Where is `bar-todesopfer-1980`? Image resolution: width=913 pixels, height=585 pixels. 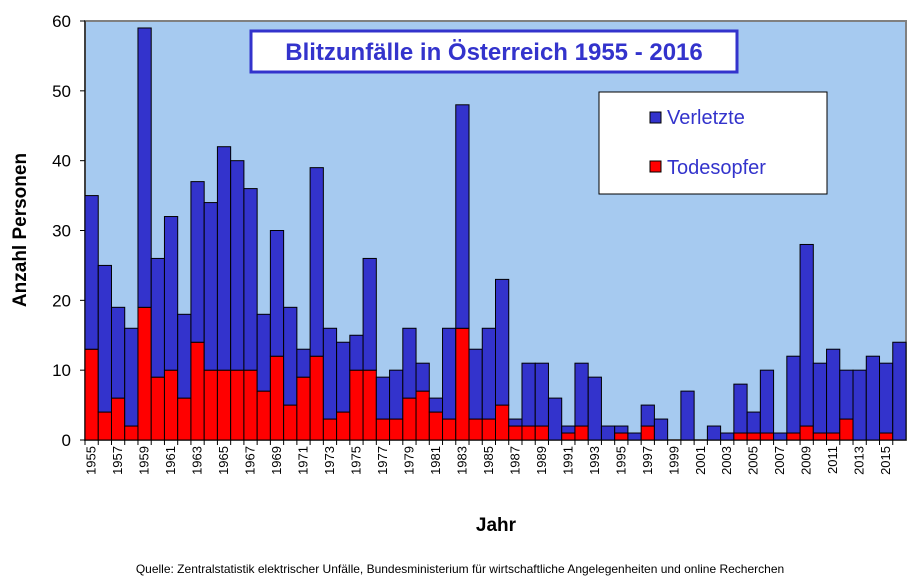
bar-todesopfer-1980 is located at coordinates (422, 415).